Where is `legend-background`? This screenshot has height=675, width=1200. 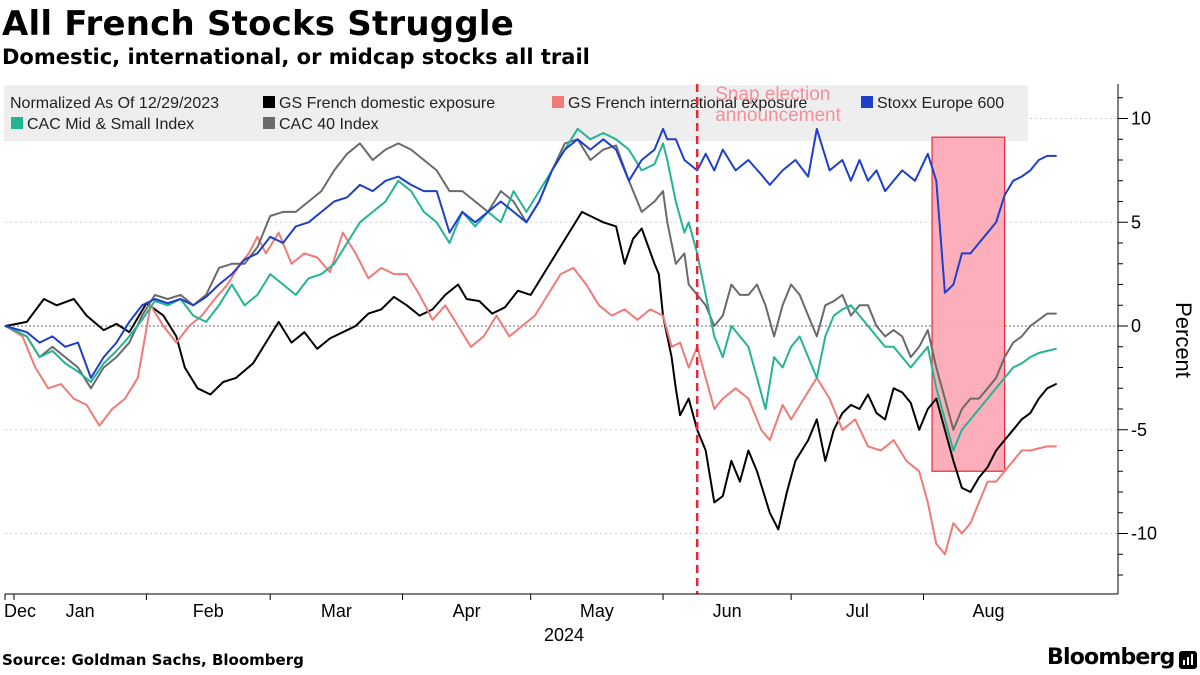
legend-background is located at coordinates (516, 113).